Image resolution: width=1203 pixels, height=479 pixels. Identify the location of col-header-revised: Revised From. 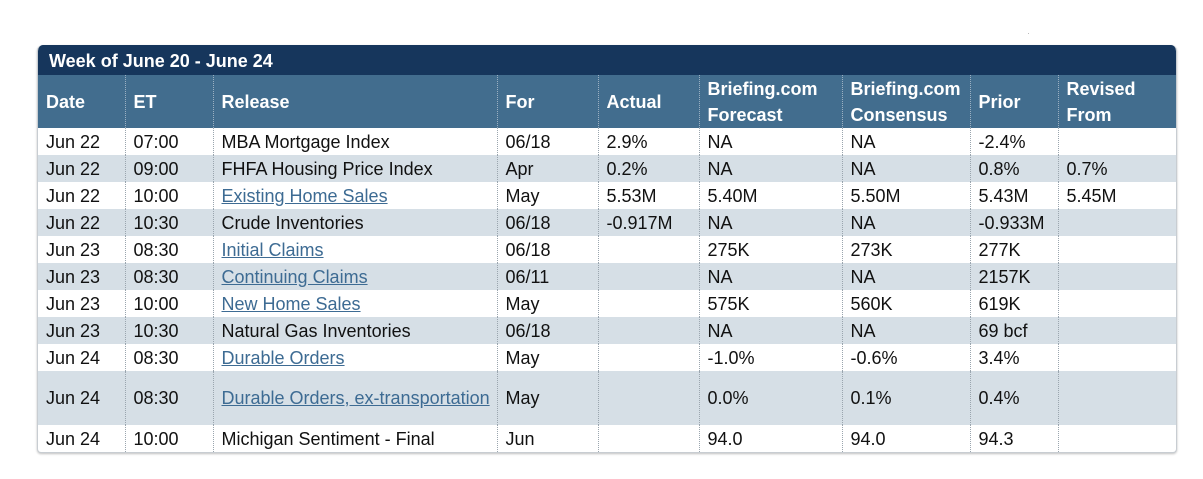
(1117, 101).